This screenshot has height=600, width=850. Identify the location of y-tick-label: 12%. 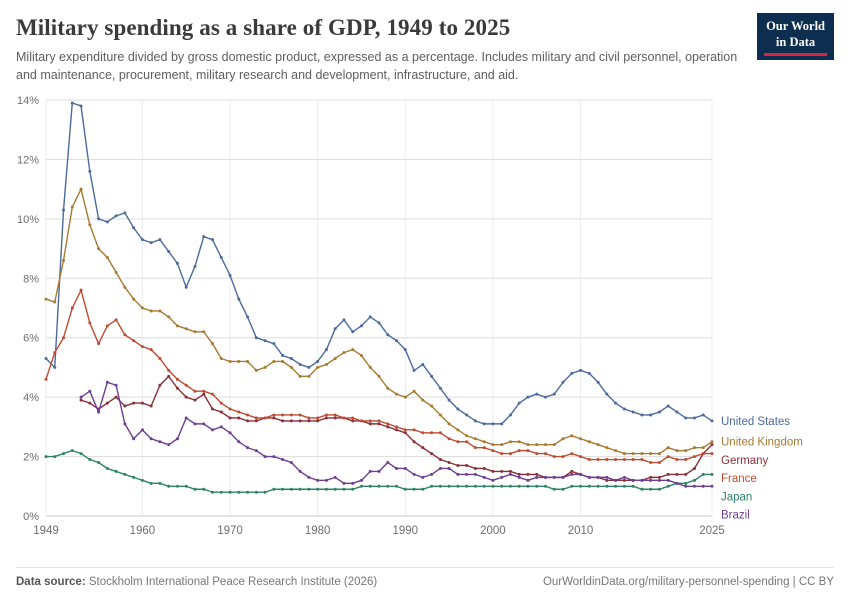
(28, 161).